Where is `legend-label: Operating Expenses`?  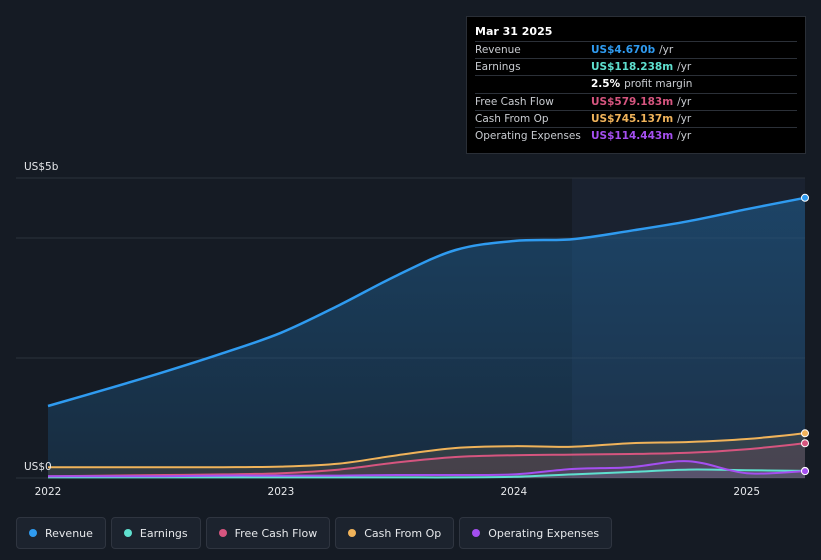 legend-label: Operating Expenses is located at coordinates (544, 533).